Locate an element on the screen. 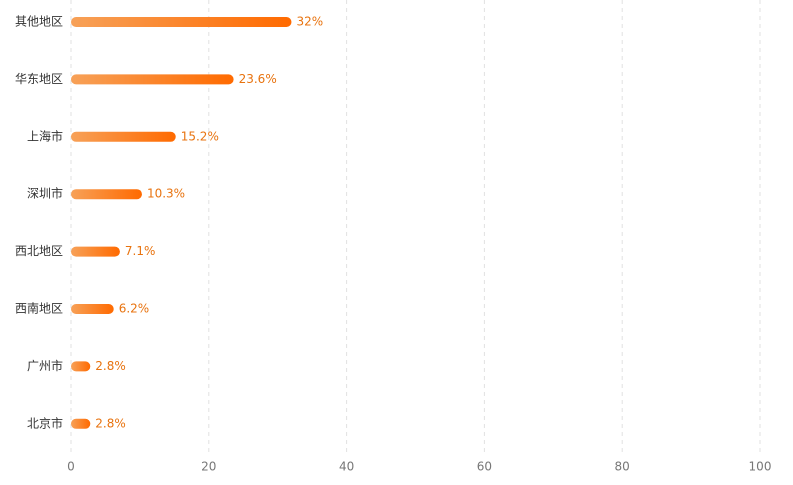 This screenshot has height=485, width=793. x-tick-label: 40 is located at coordinates (346, 467).